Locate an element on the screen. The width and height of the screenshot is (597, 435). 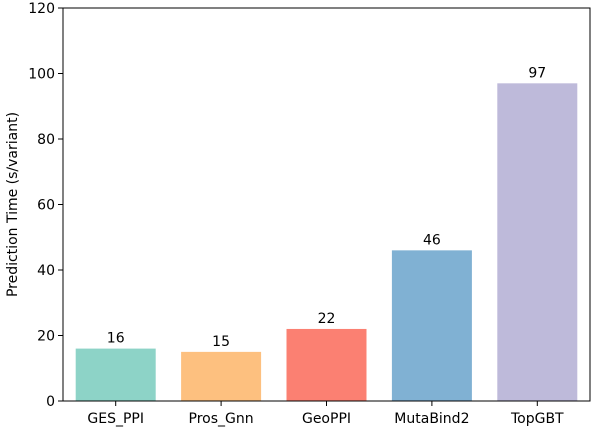
data-label: 22 is located at coordinates (327, 319).